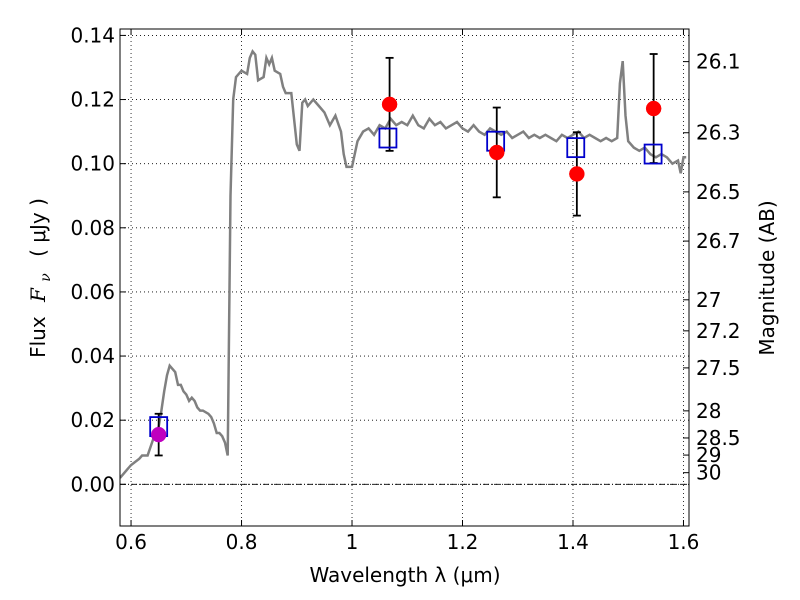  Describe the element at coordinates (38, 227) in the screenshot. I see `y-axis-title-post: ( μJy )` at that location.